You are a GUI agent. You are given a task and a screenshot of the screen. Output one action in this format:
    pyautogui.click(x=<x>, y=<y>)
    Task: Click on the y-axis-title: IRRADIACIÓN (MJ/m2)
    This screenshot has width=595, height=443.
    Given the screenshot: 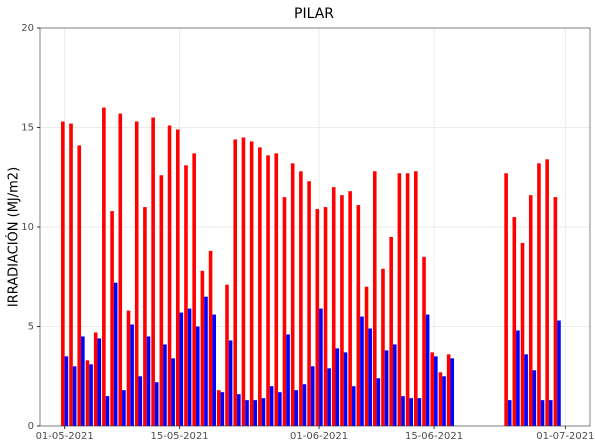 What is the action you would take?
    pyautogui.click(x=14, y=237)
    